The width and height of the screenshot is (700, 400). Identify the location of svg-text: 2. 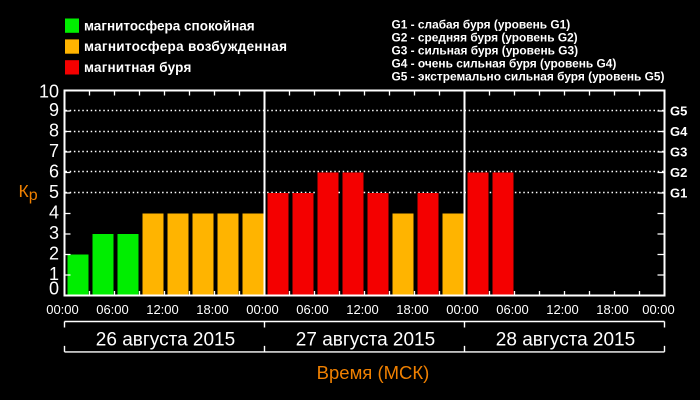
(54, 254).